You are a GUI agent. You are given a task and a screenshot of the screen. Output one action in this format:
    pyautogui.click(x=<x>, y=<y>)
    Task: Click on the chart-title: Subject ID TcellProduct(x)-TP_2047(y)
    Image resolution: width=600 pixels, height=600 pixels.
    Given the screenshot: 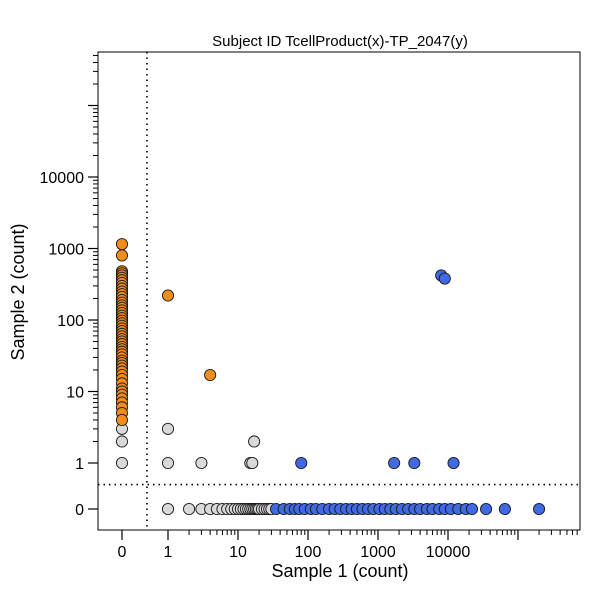 What is the action you would take?
    pyautogui.click(x=340, y=41)
    